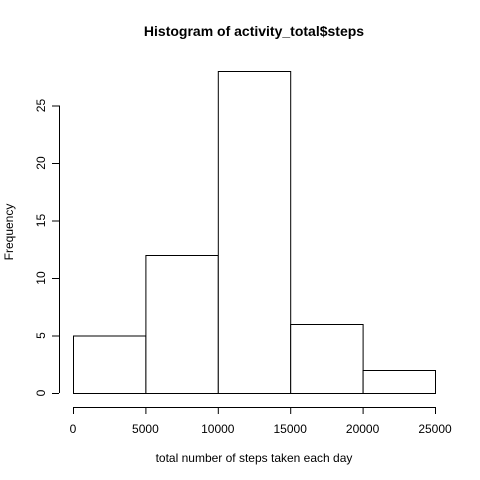  What do you see at coordinates (9, 232) in the screenshot?
I see `y-axis-label: Frequency` at bounding box center [9, 232].